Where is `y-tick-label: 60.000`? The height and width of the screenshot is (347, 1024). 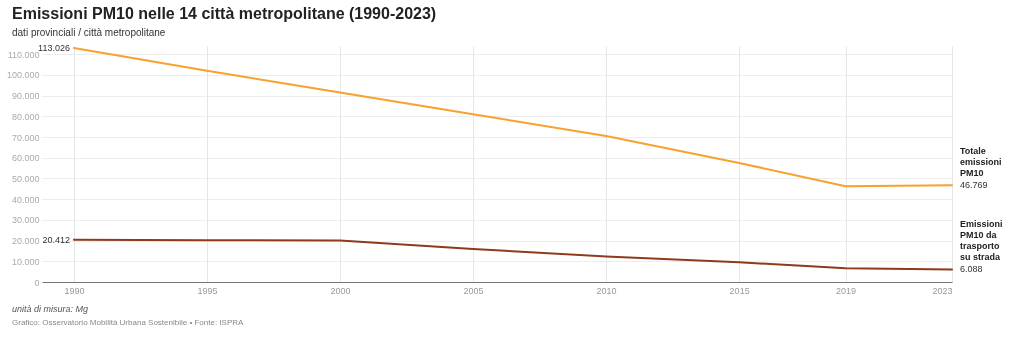 y-tick-label: 60.000 is located at coordinates (25, 158).